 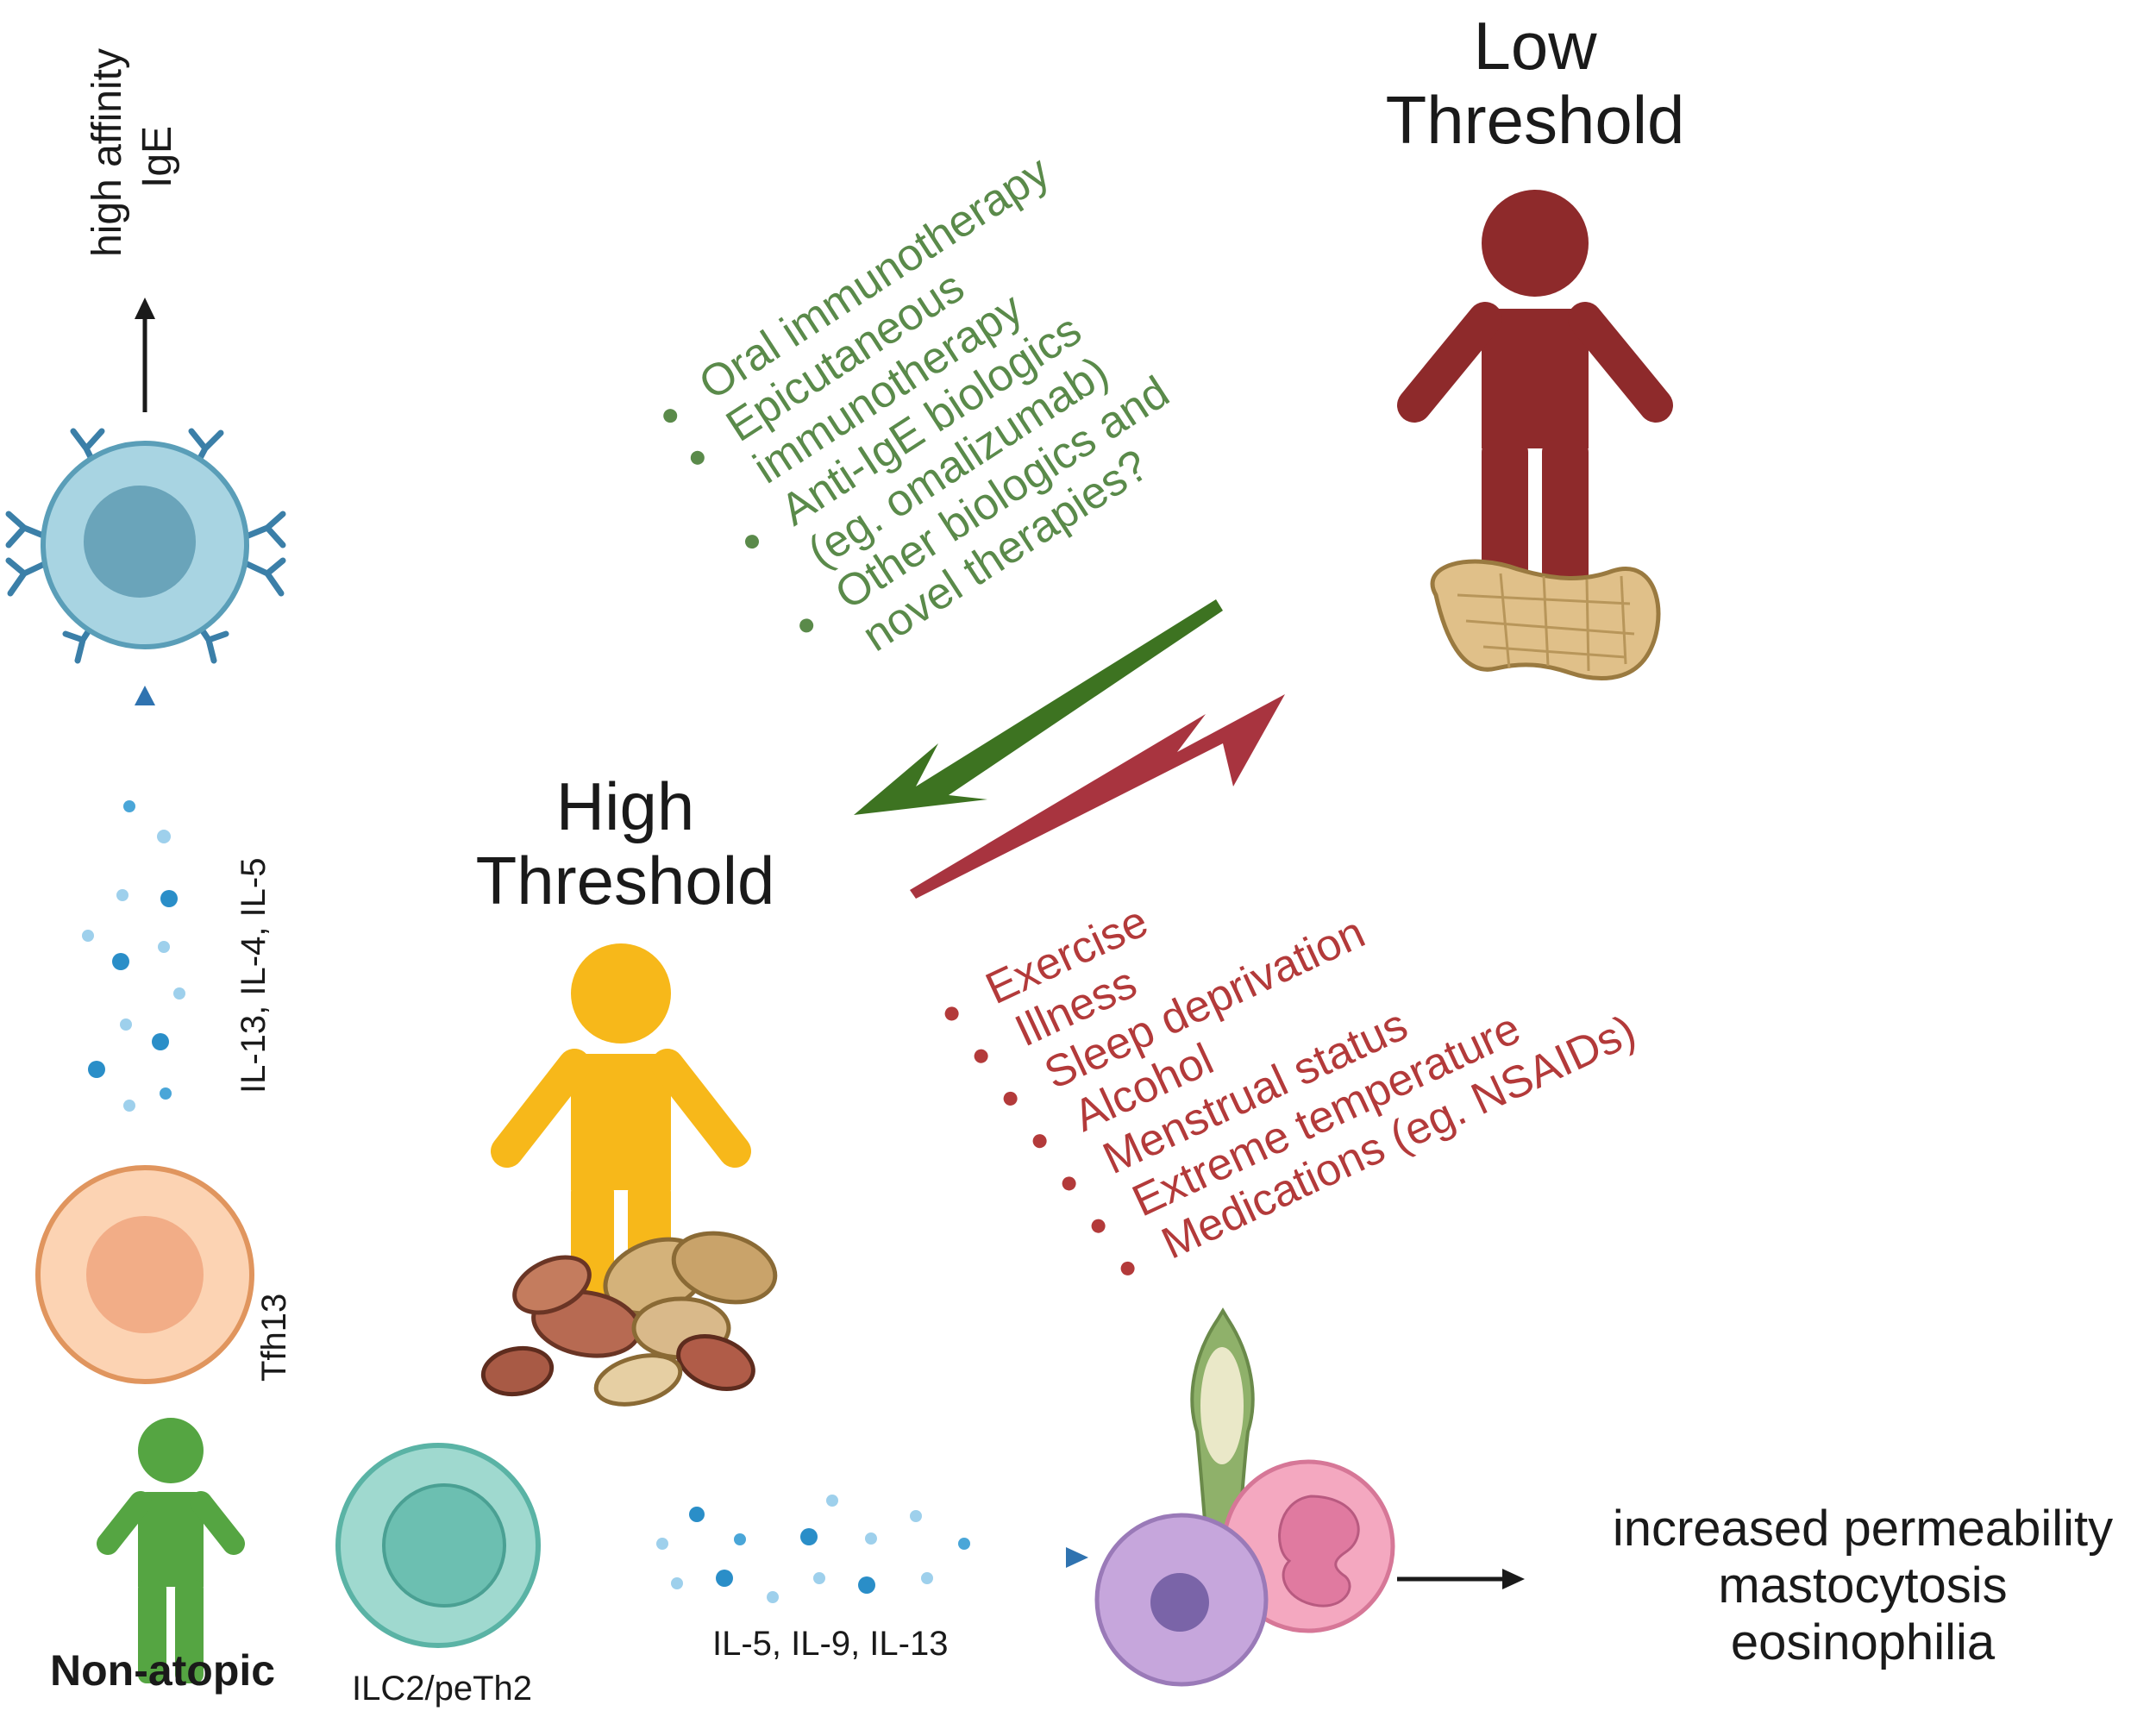 I want to click on peanut-pile-icon, so click(x=629, y=1319).